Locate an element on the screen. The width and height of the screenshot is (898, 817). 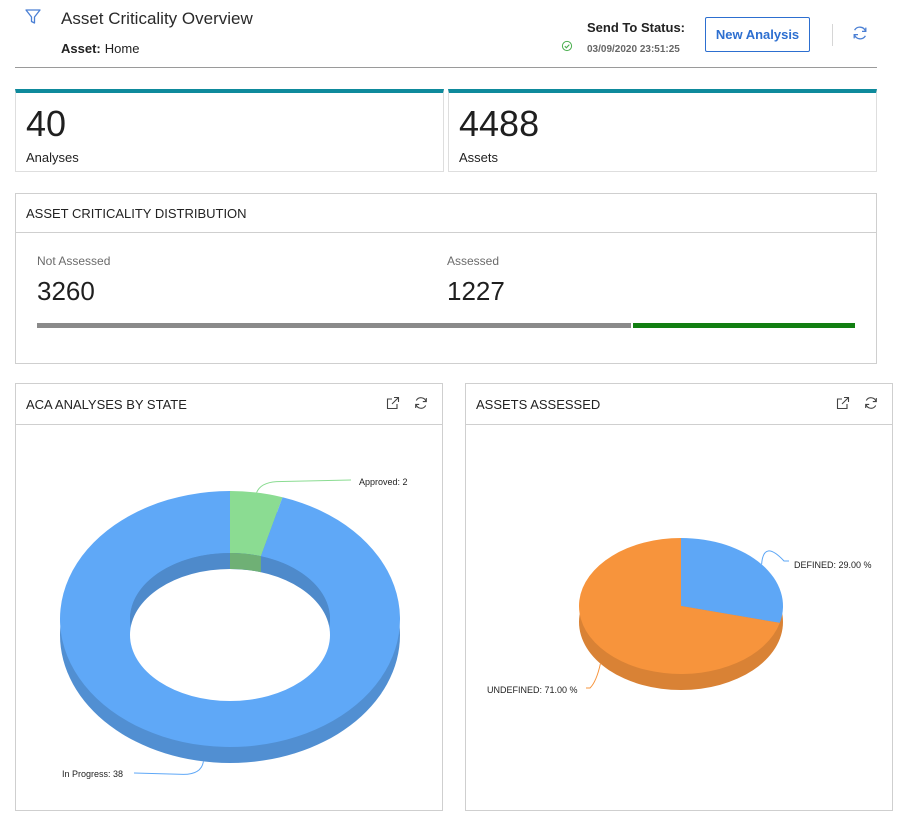
donut-slice-wall is located at coordinates (245, 563).